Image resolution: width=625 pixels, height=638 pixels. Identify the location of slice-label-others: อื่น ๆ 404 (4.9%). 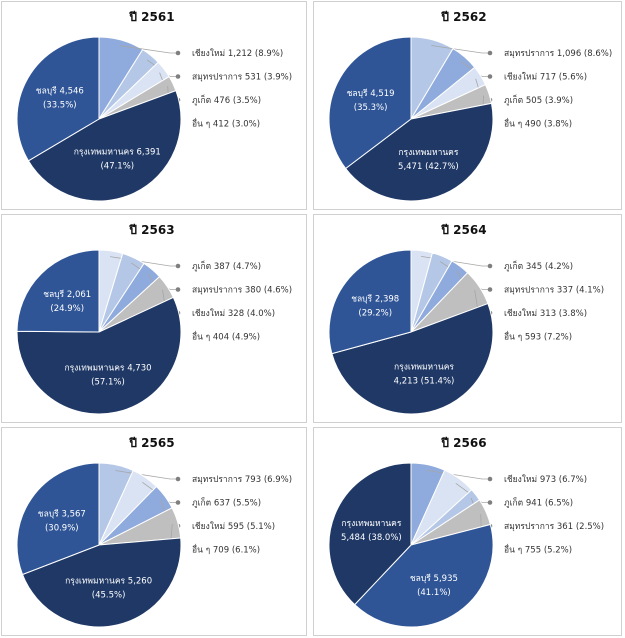
(226, 337).